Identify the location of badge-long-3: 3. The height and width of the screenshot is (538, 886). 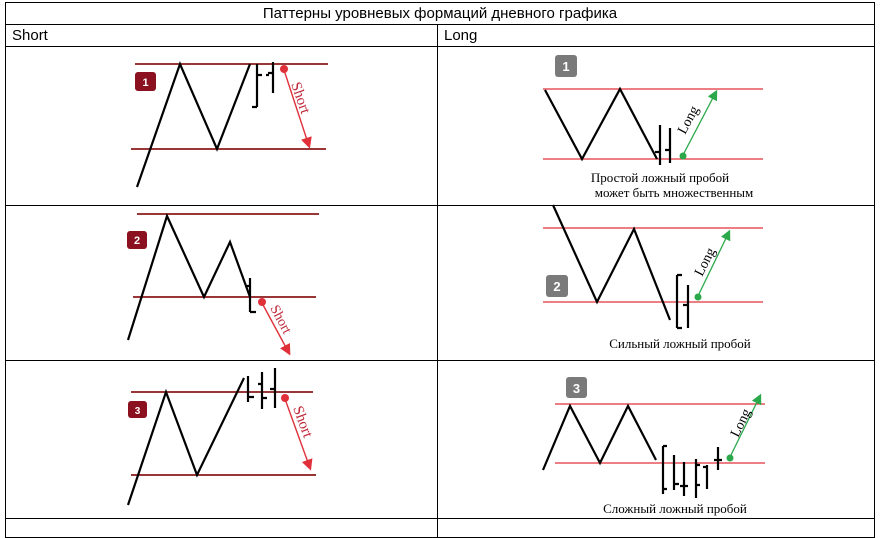
(576, 387).